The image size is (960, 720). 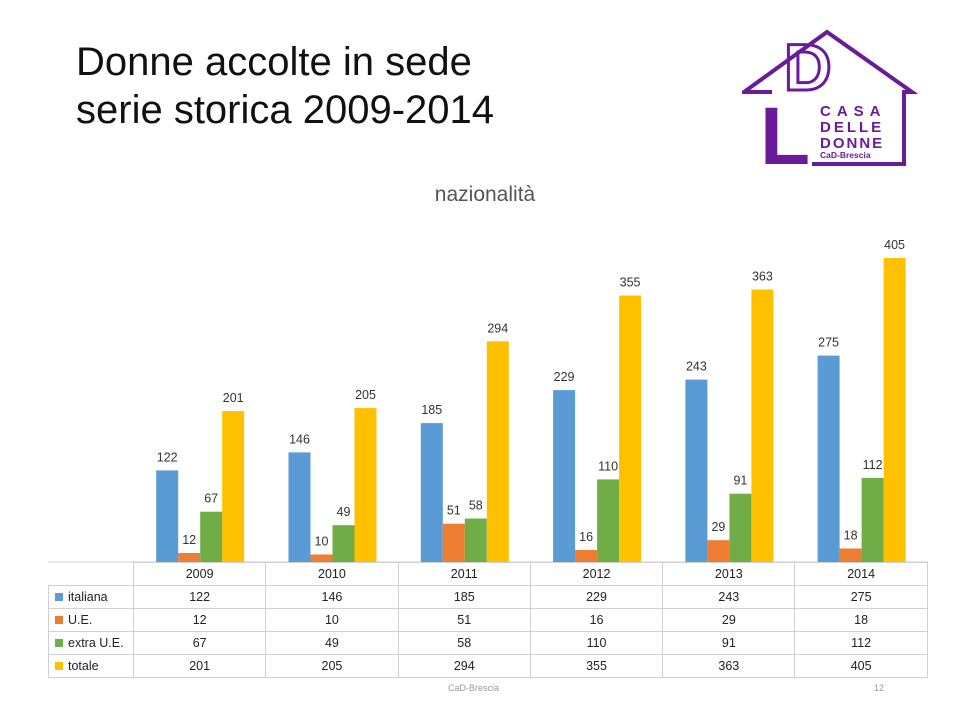 What do you see at coordinates (596, 643) in the screenshot?
I see `data-table-cell: 110` at bounding box center [596, 643].